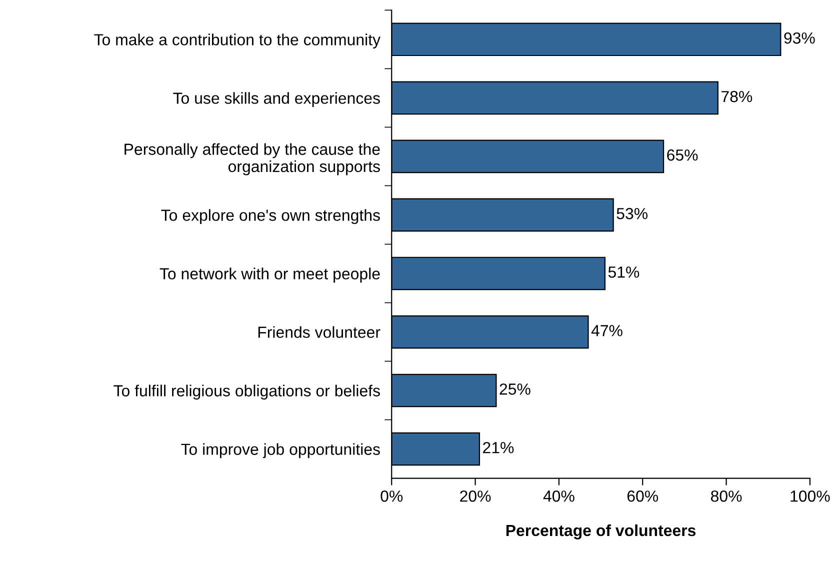 Image resolution: width=835 pixels, height=564 pixels. What do you see at coordinates (601, 532) in the screenshot?
I see `x-axis-title: Percentage of volunteers` at bounding box center [601, 532].